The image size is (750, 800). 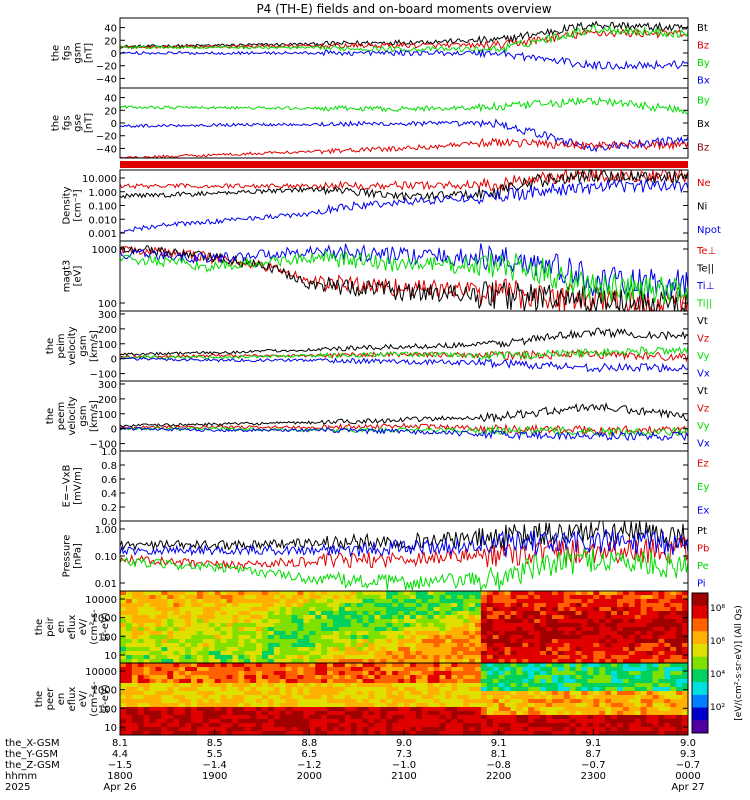 I want to click on ylabel-line: en, so click(x=61, y=699).